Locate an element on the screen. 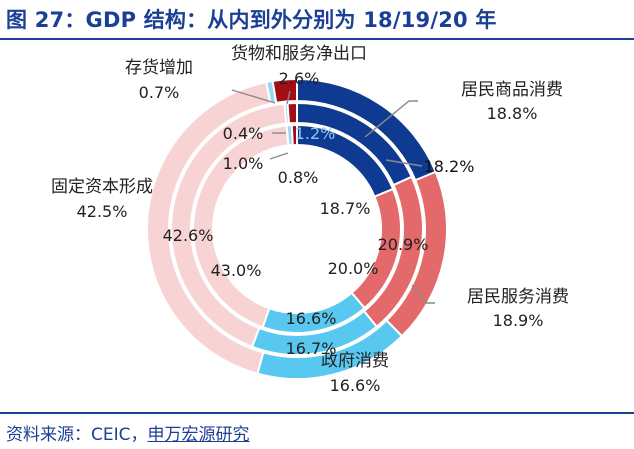 The width and height of the screenshot is (634, 449). label-category-fixed-capital: 固定资本形成 is located at coordinates (102, 187).